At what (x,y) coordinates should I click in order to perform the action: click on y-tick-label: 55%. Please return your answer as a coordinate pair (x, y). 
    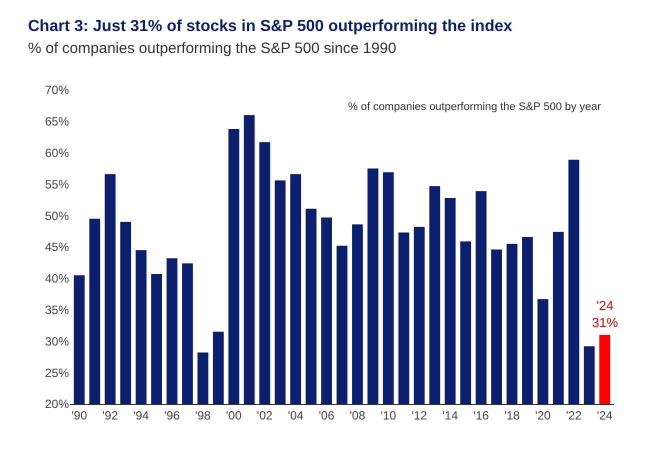
    Looking at the image, I should click on (57, 184).